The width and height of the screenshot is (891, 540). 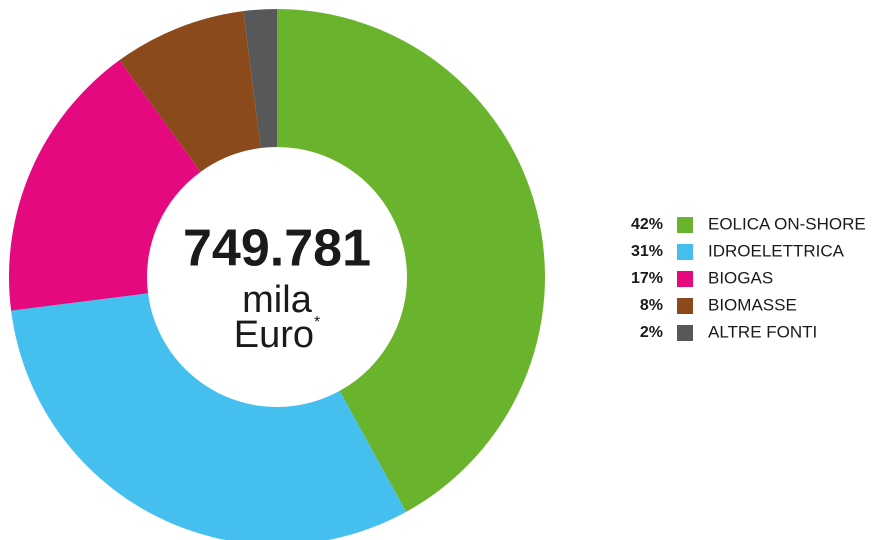 I want to click on legend-label: BIOGAS, so click(x=740, y=277).